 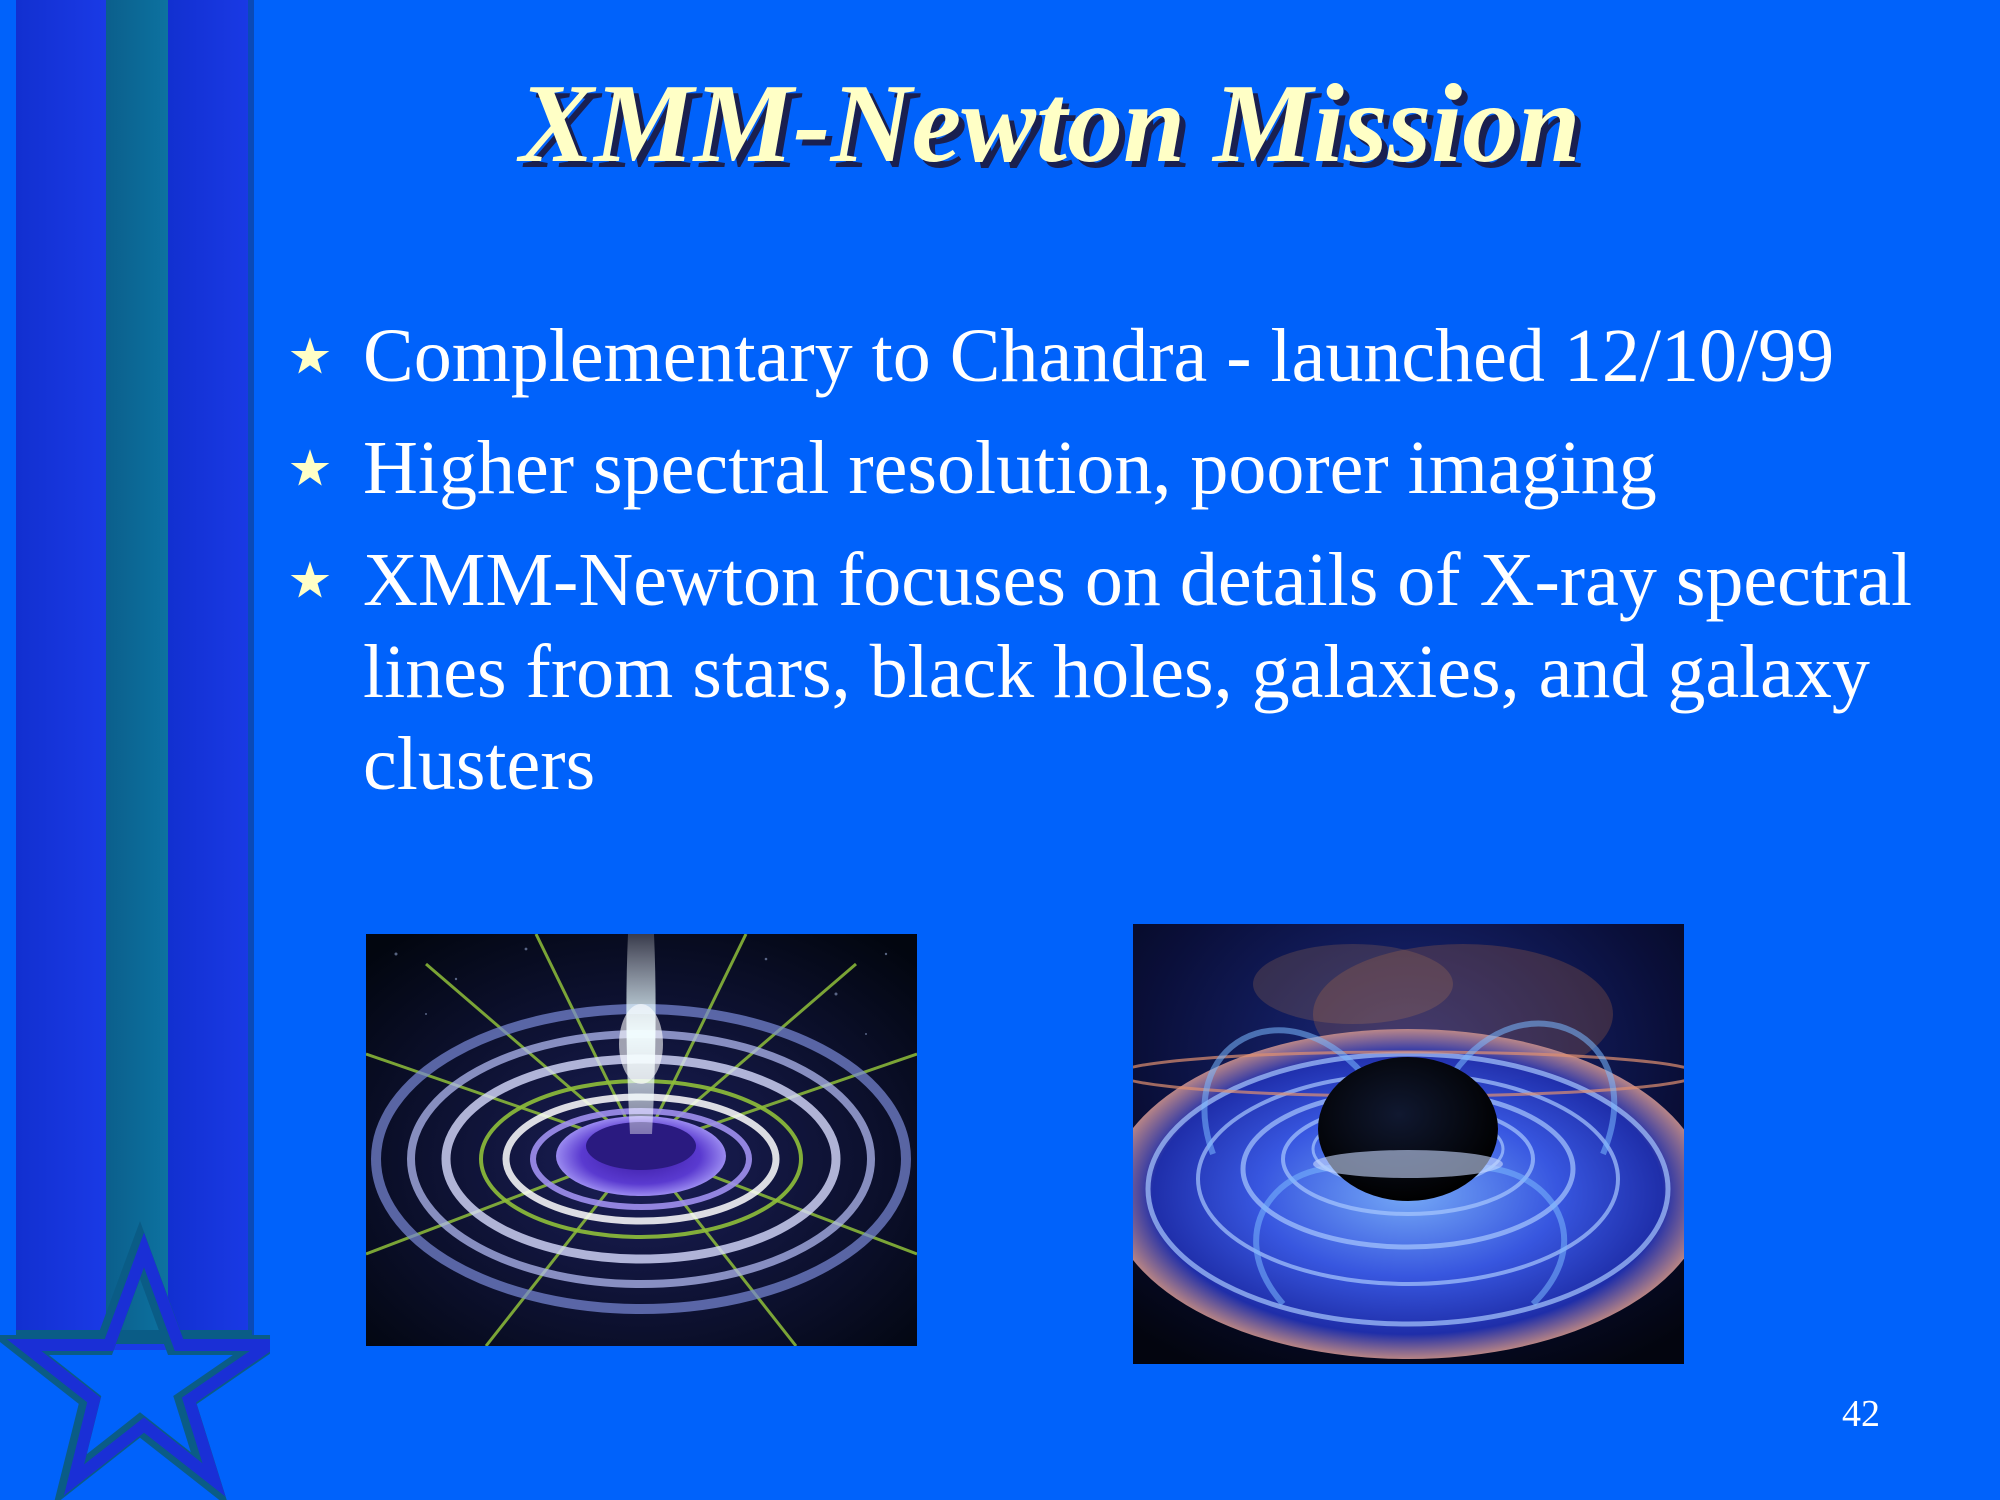 What do you see at coordinates (1861, 1414) in the screenshot?
I see `page-number: 42` at bounding box center [1861, 1414].